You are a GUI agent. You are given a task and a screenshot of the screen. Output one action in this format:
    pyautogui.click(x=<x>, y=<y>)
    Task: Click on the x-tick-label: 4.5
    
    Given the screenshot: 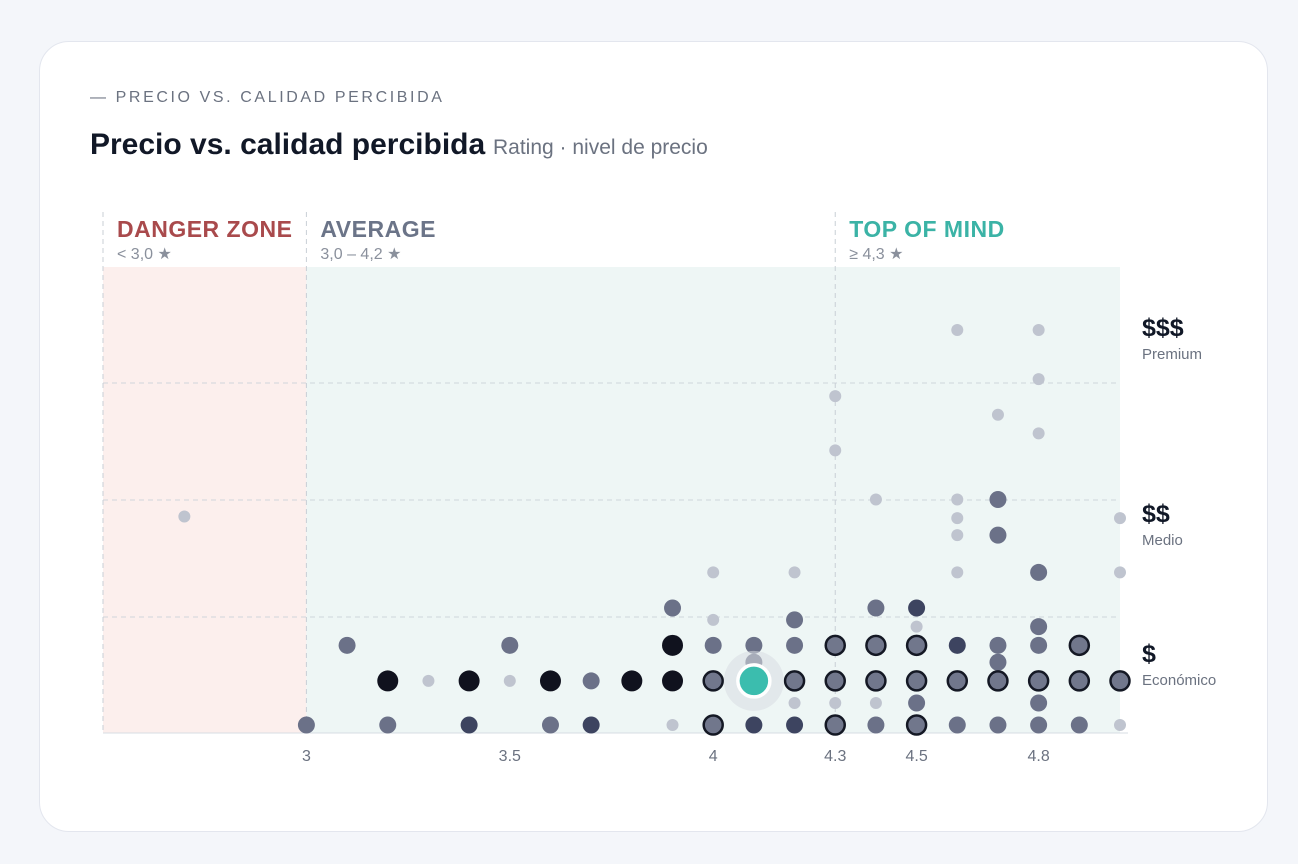 What is the action you would take?
    pyautogui.click(x=916, y=756)
    